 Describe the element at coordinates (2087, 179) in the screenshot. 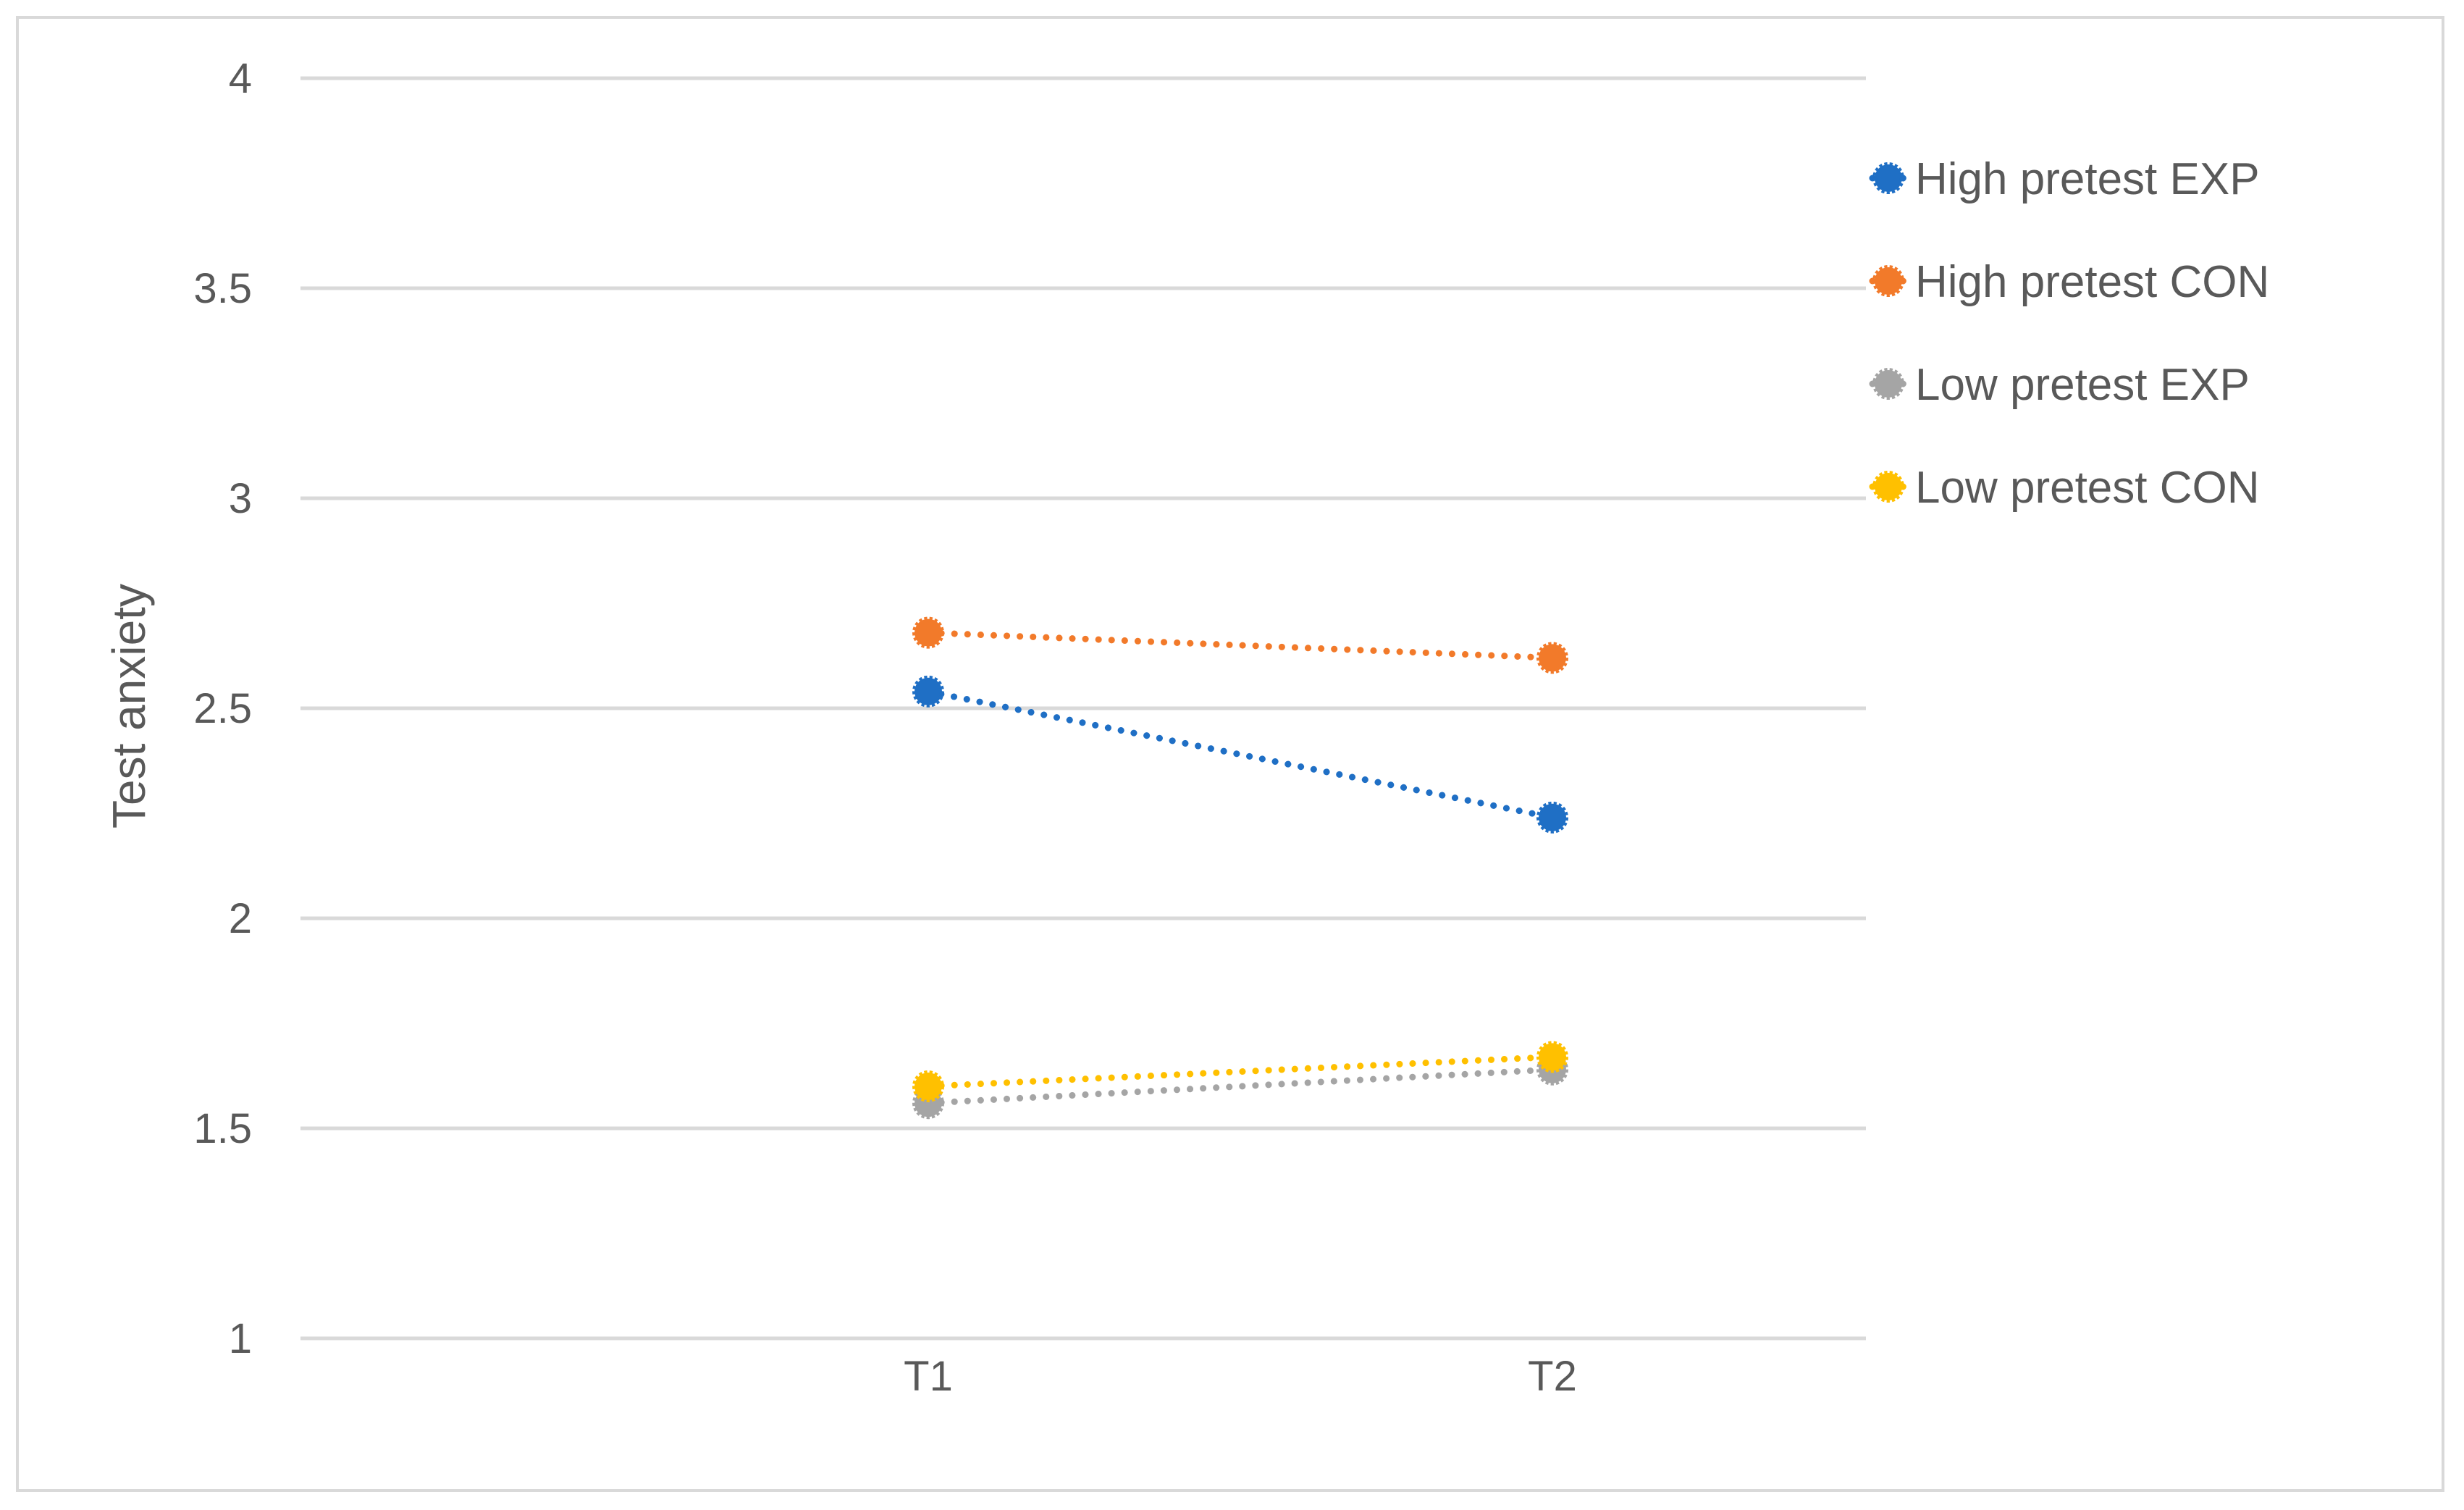

I see `legend-label: High pretest EXP` at that location.